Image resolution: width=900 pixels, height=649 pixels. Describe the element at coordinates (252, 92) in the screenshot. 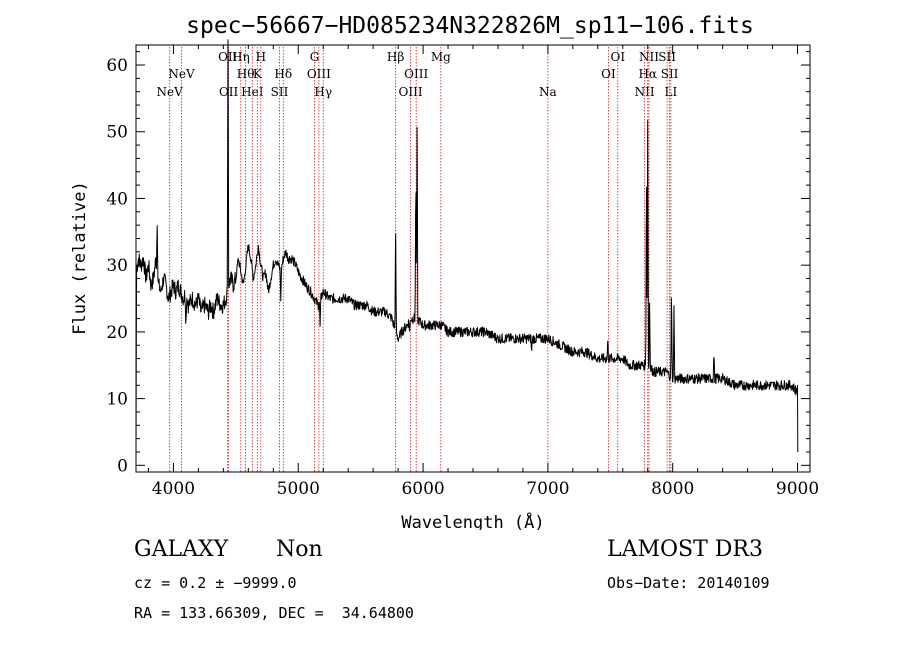

I see `line-label: HeI` at that location.